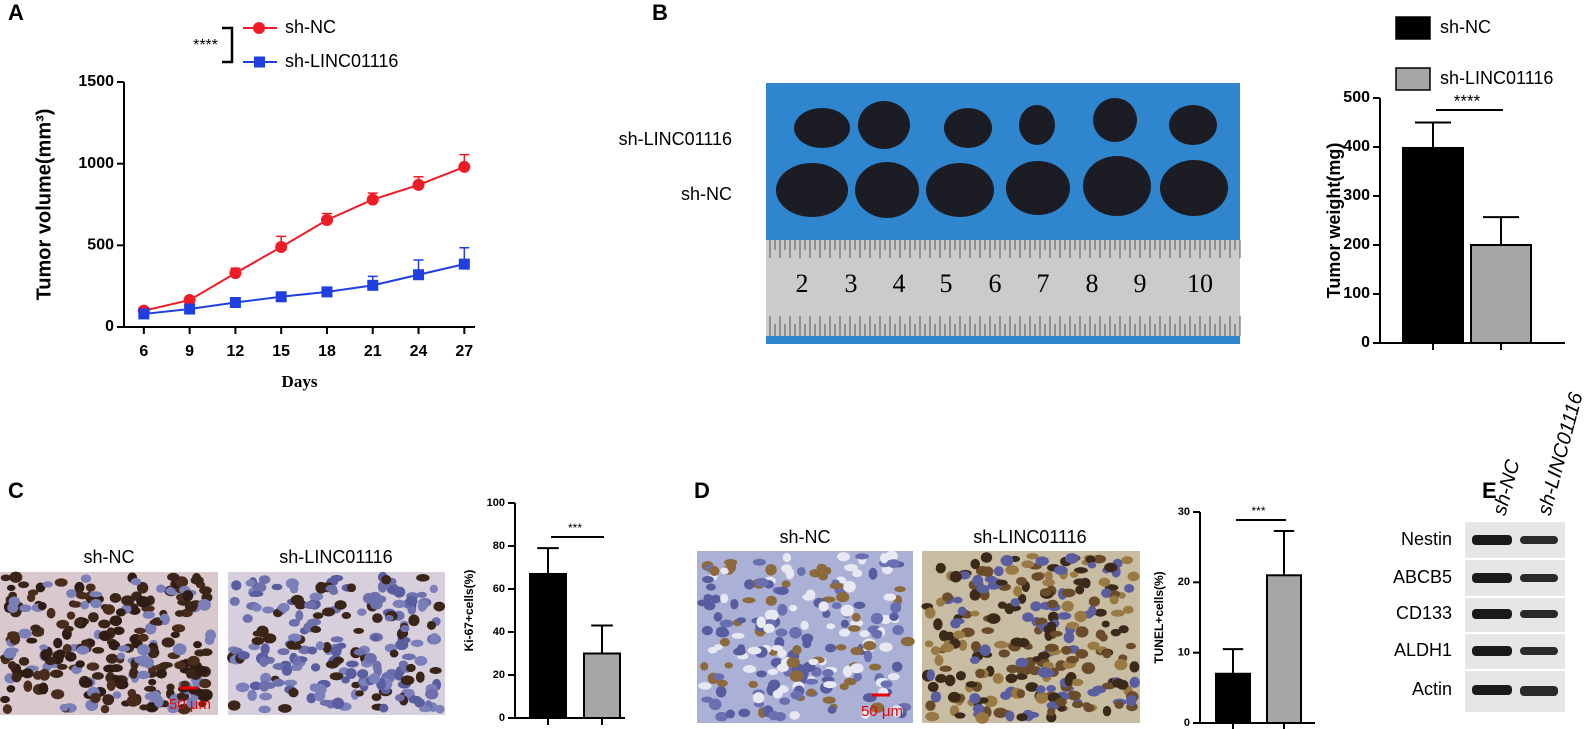  Describe the element at coordinates (1140, 283) in the screenshot. I see `ruler-label: 9` at that location.